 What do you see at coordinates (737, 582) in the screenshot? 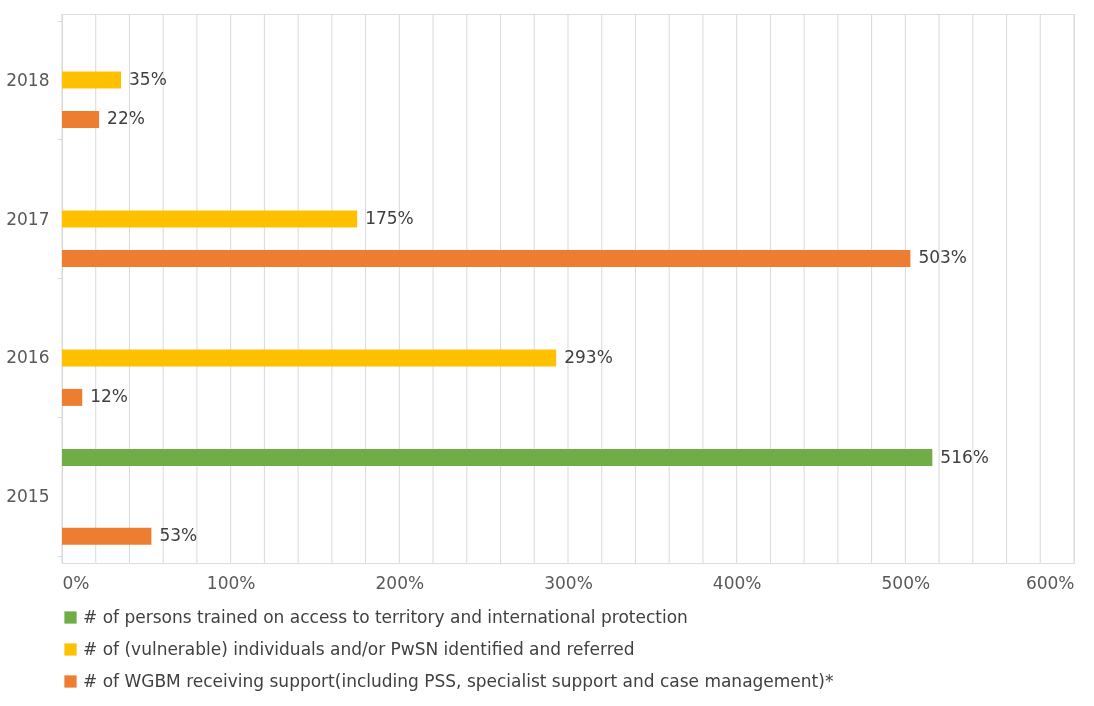
I see `x-tick-label: 400%` at bounding box center [737, 582].